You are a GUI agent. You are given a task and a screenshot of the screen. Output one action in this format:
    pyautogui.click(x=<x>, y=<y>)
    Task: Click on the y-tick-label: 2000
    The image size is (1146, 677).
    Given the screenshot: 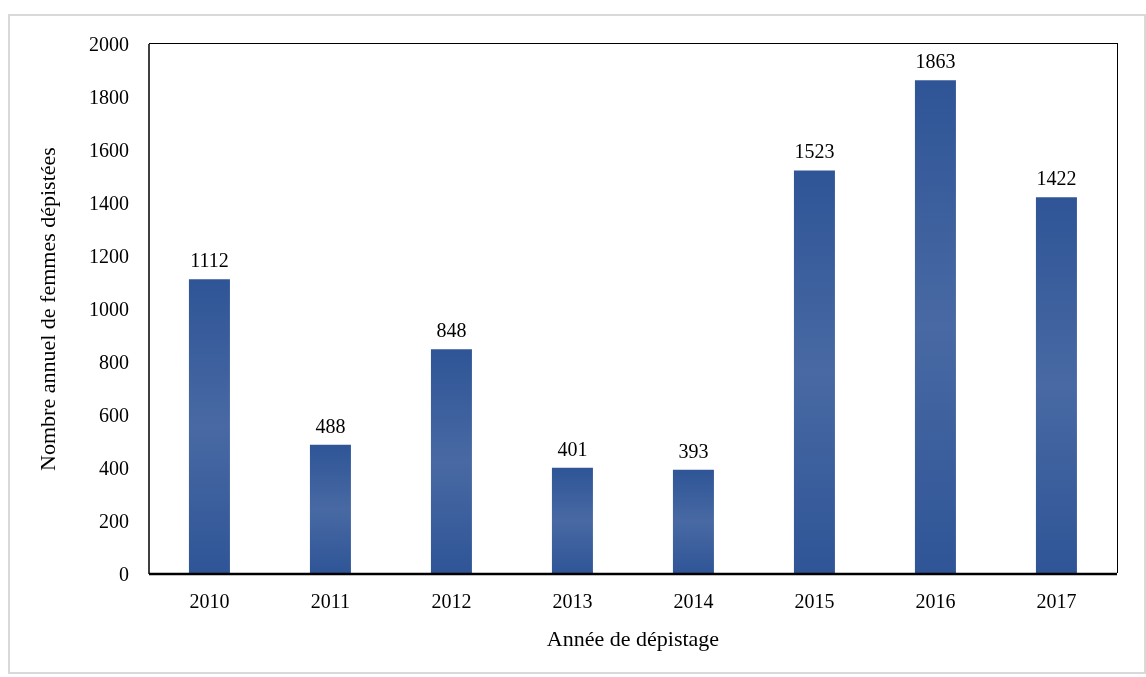 What is the action you would take?
    pyautogui.click(x=109, y=44)
    